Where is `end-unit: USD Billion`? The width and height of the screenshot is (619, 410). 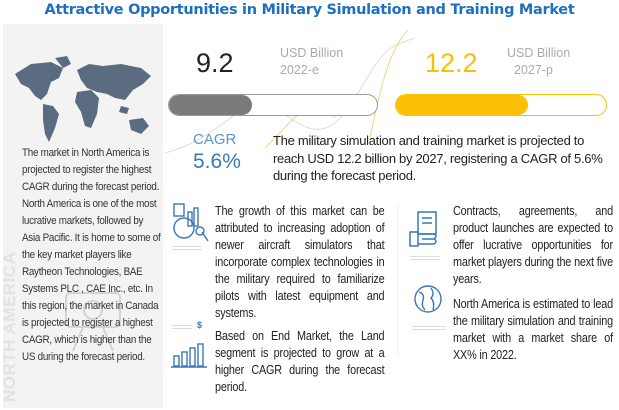
end-unit: USD Billion is located at coordinates (539, 53).